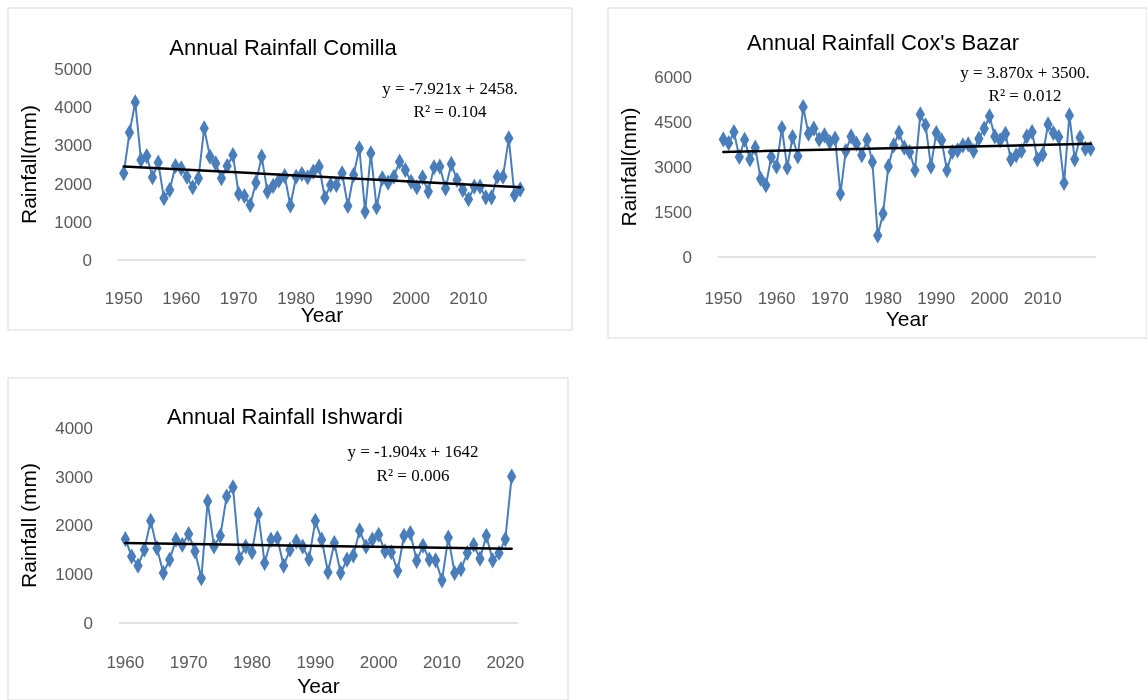  What do you see at coordinates (505, 662) in the screenshot?
I see `x-tick-label: 2020` at bounding box center [505, 662].